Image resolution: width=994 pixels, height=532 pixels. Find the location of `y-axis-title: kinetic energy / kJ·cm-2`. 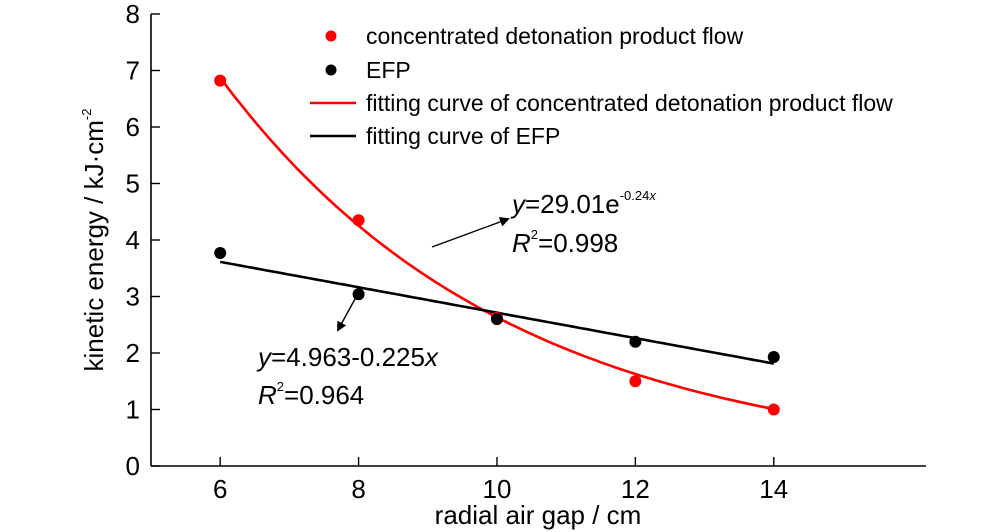

y-axis-title: kinetic energy / kJ·cm-2 is located at coordinates (94, 240).